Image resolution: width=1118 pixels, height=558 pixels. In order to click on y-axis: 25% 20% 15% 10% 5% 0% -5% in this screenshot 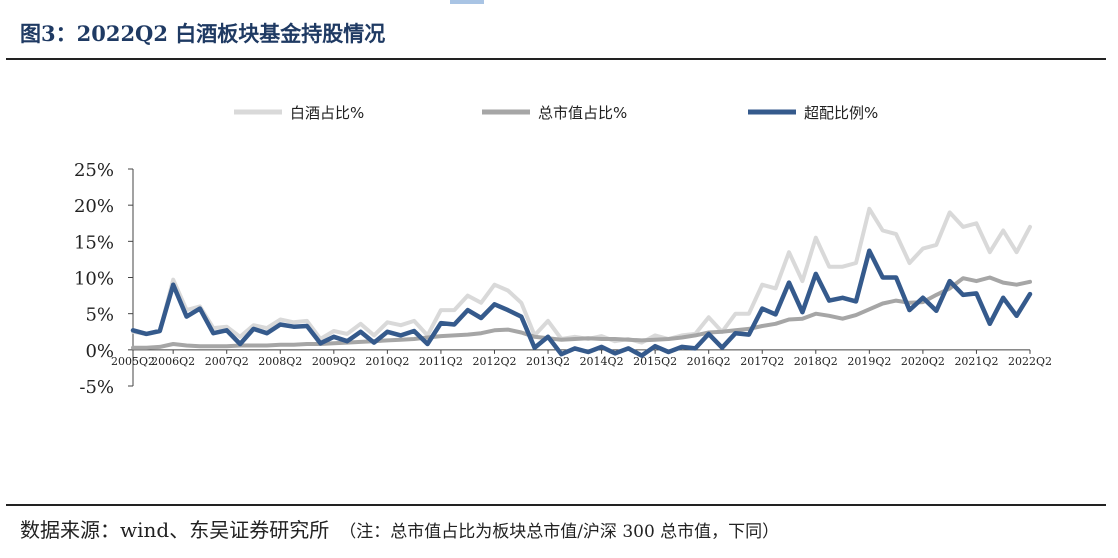, I will do `click(104, 279)`.